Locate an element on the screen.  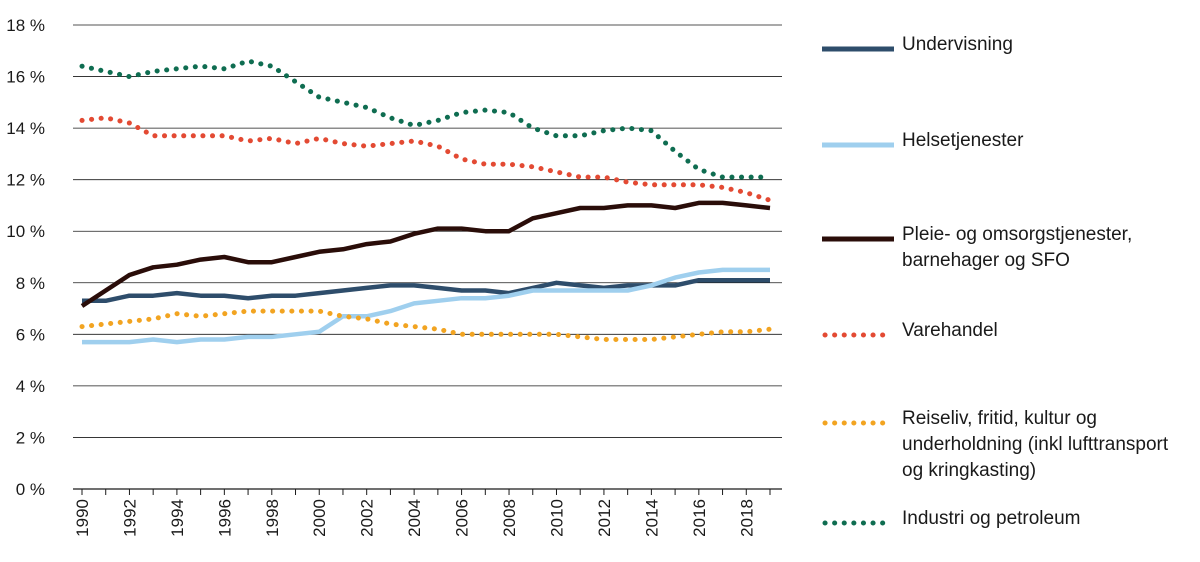
x-tick-label: 2002 is located at coordinates (367, 518).